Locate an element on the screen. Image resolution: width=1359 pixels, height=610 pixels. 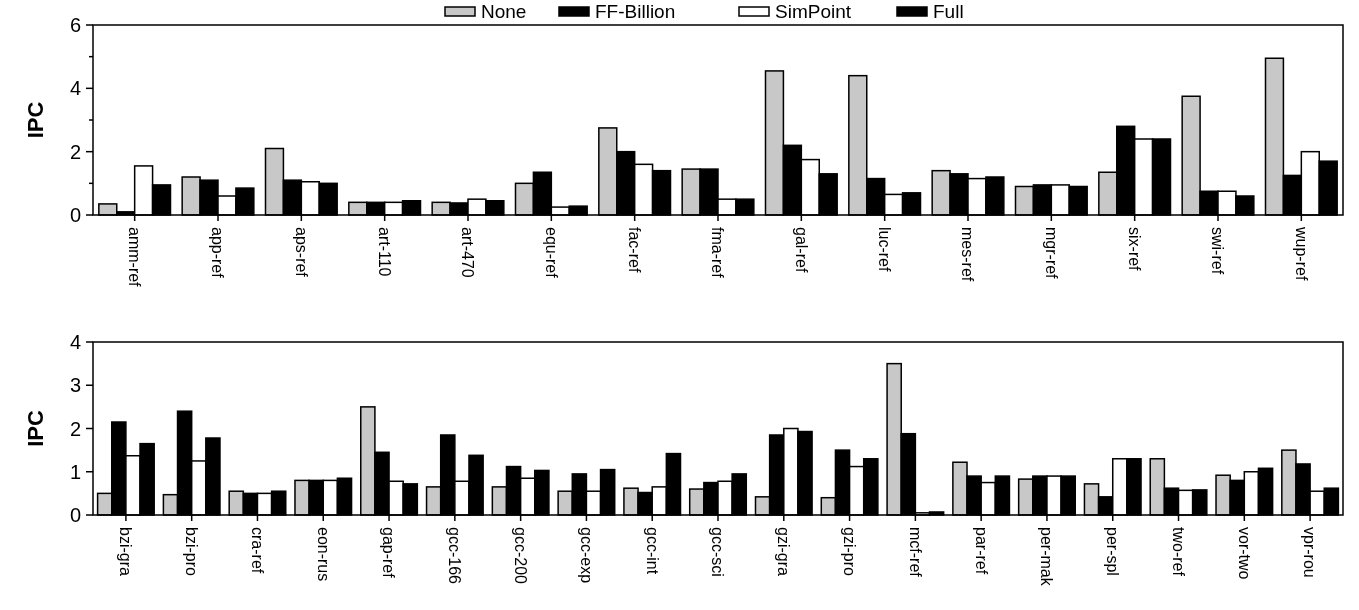
x-tick-label: gal-ref is located at coordinates (801, 250).